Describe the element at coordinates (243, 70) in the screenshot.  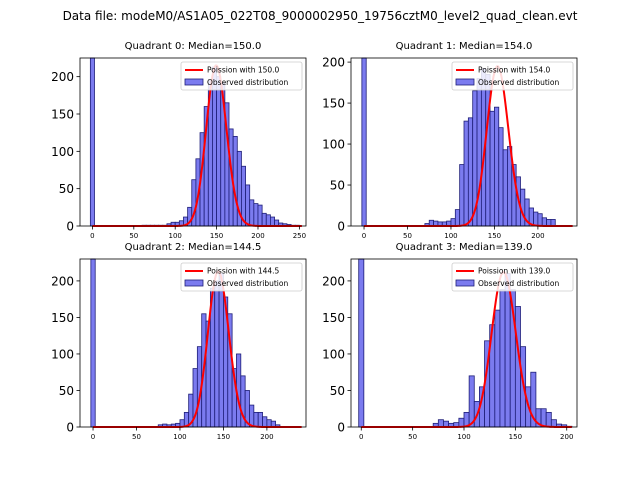
I see `legend-fit-label: Poission with 150.0` at that location.